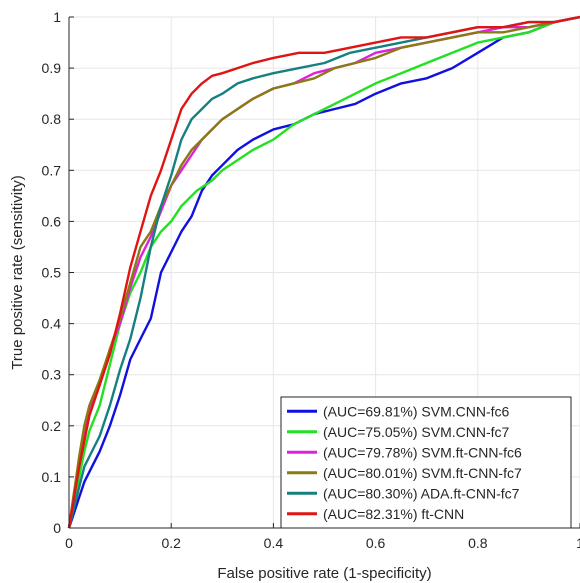 The height and width of the screenshot is (583, 580). Describe the element at coordinates (422, 473) in the screenshot. I see `legend-entry-4: (AUC=80.01%) SVM.ft-CNN-fc7` at that location.